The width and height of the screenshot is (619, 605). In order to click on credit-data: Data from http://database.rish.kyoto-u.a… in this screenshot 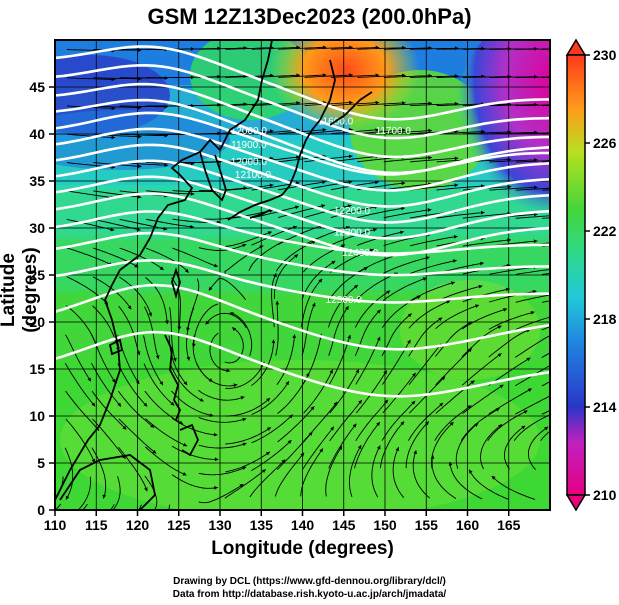, I will do `click(309, 594)`.